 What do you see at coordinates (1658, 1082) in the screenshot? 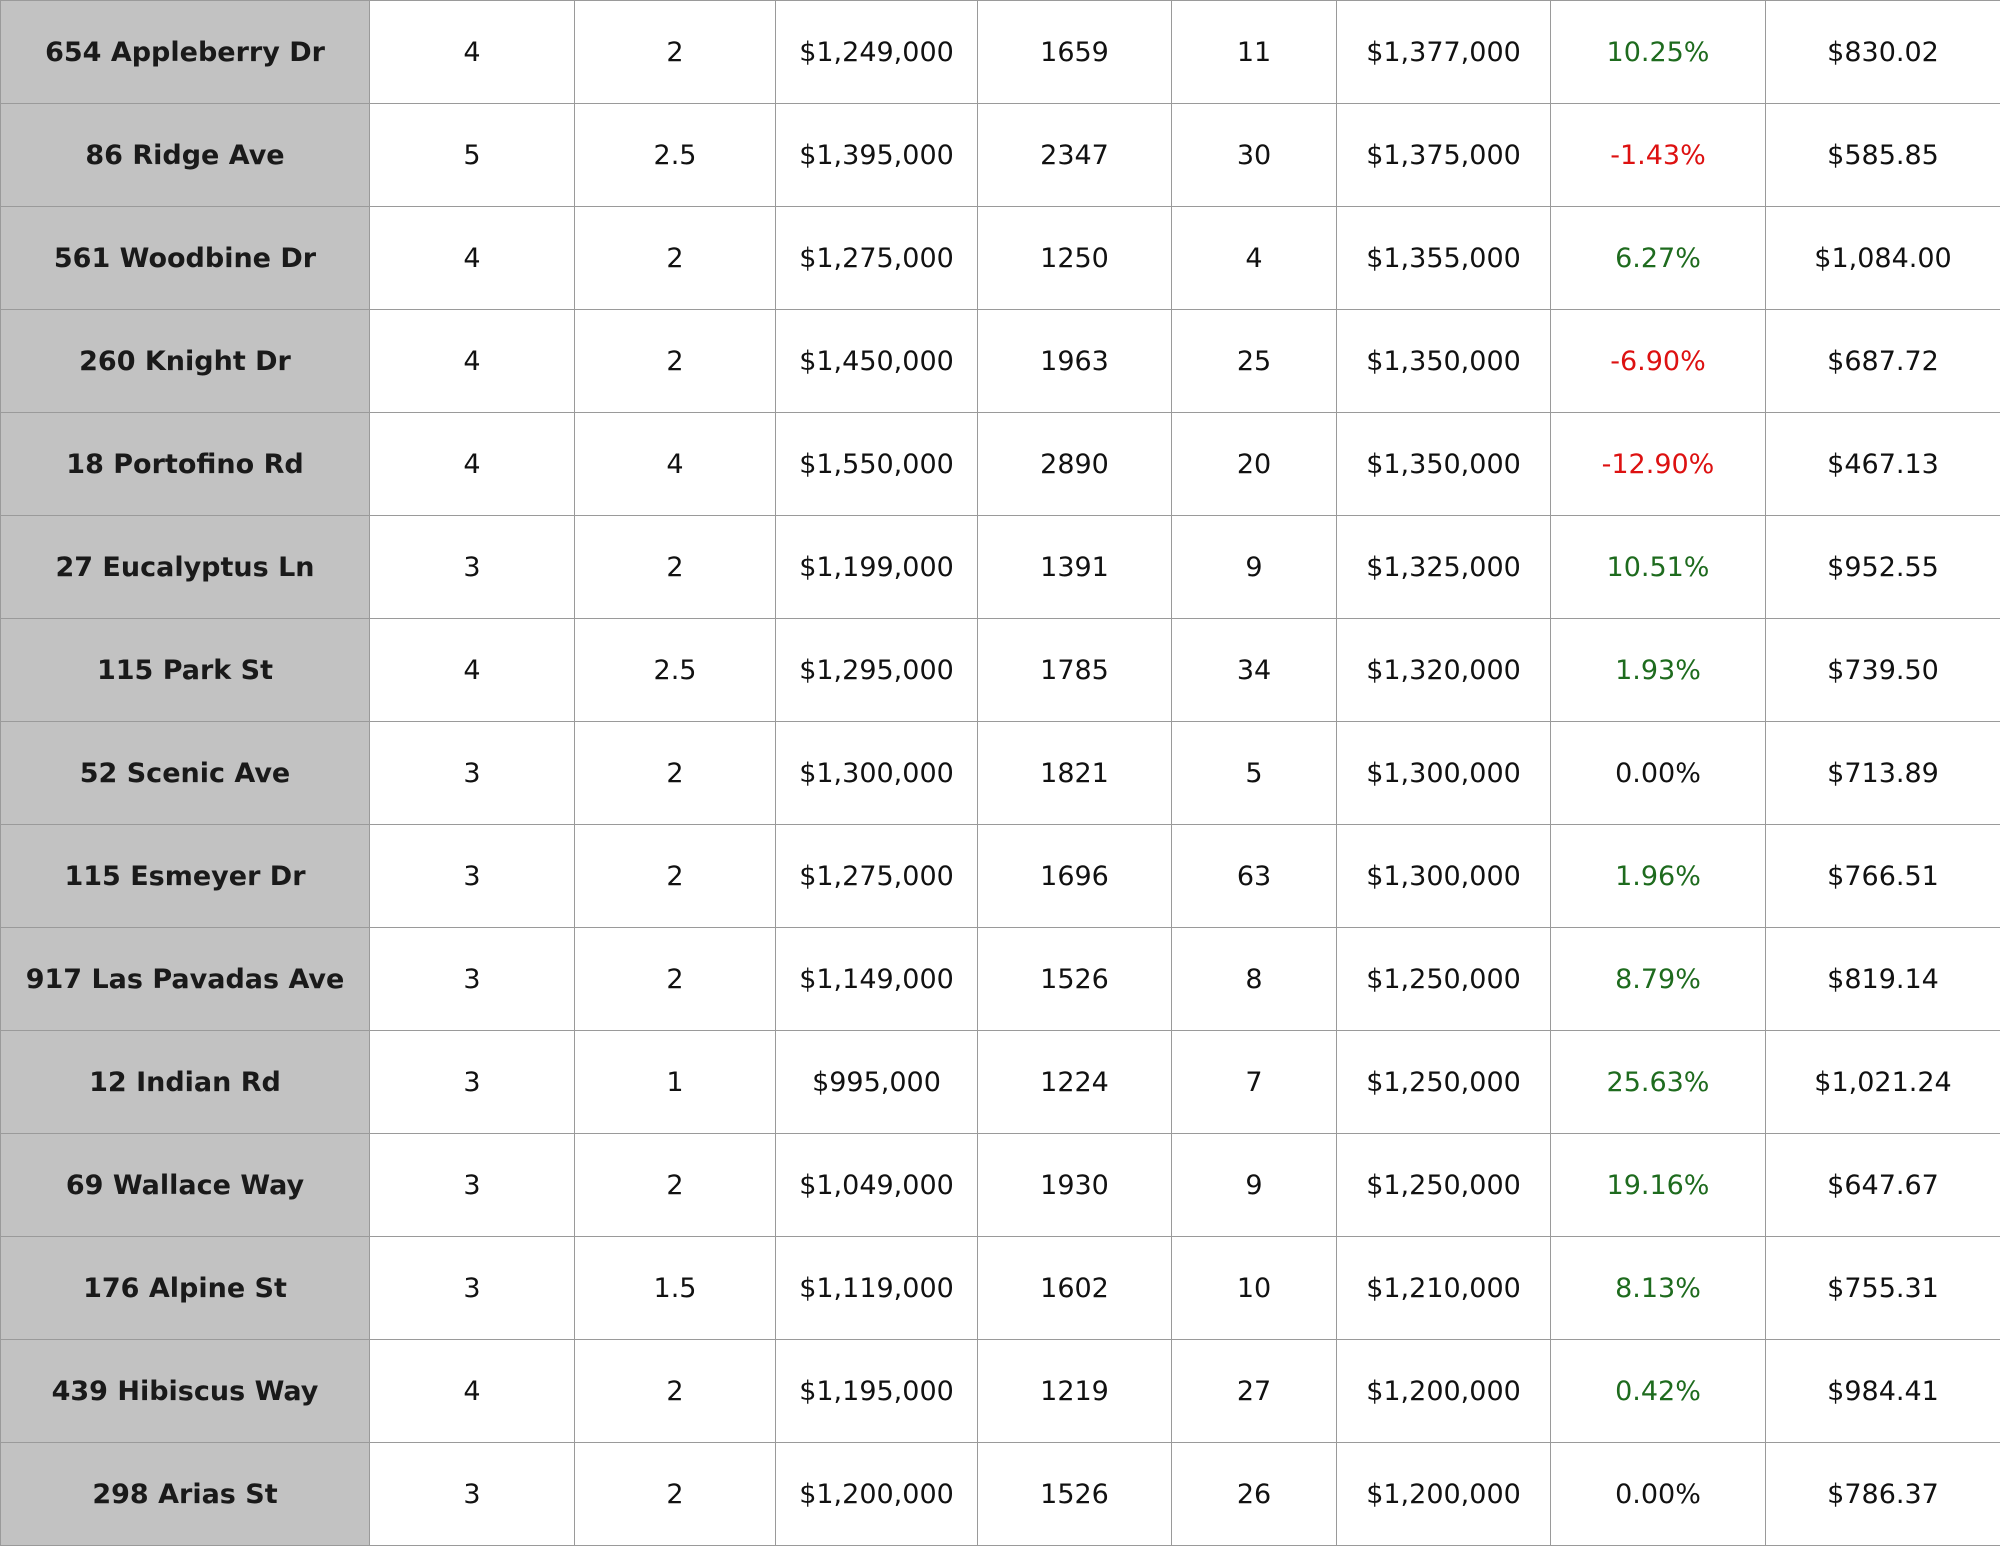
I see `percent-change-cell: 25.63%` at bounding box center [1658, 1082].